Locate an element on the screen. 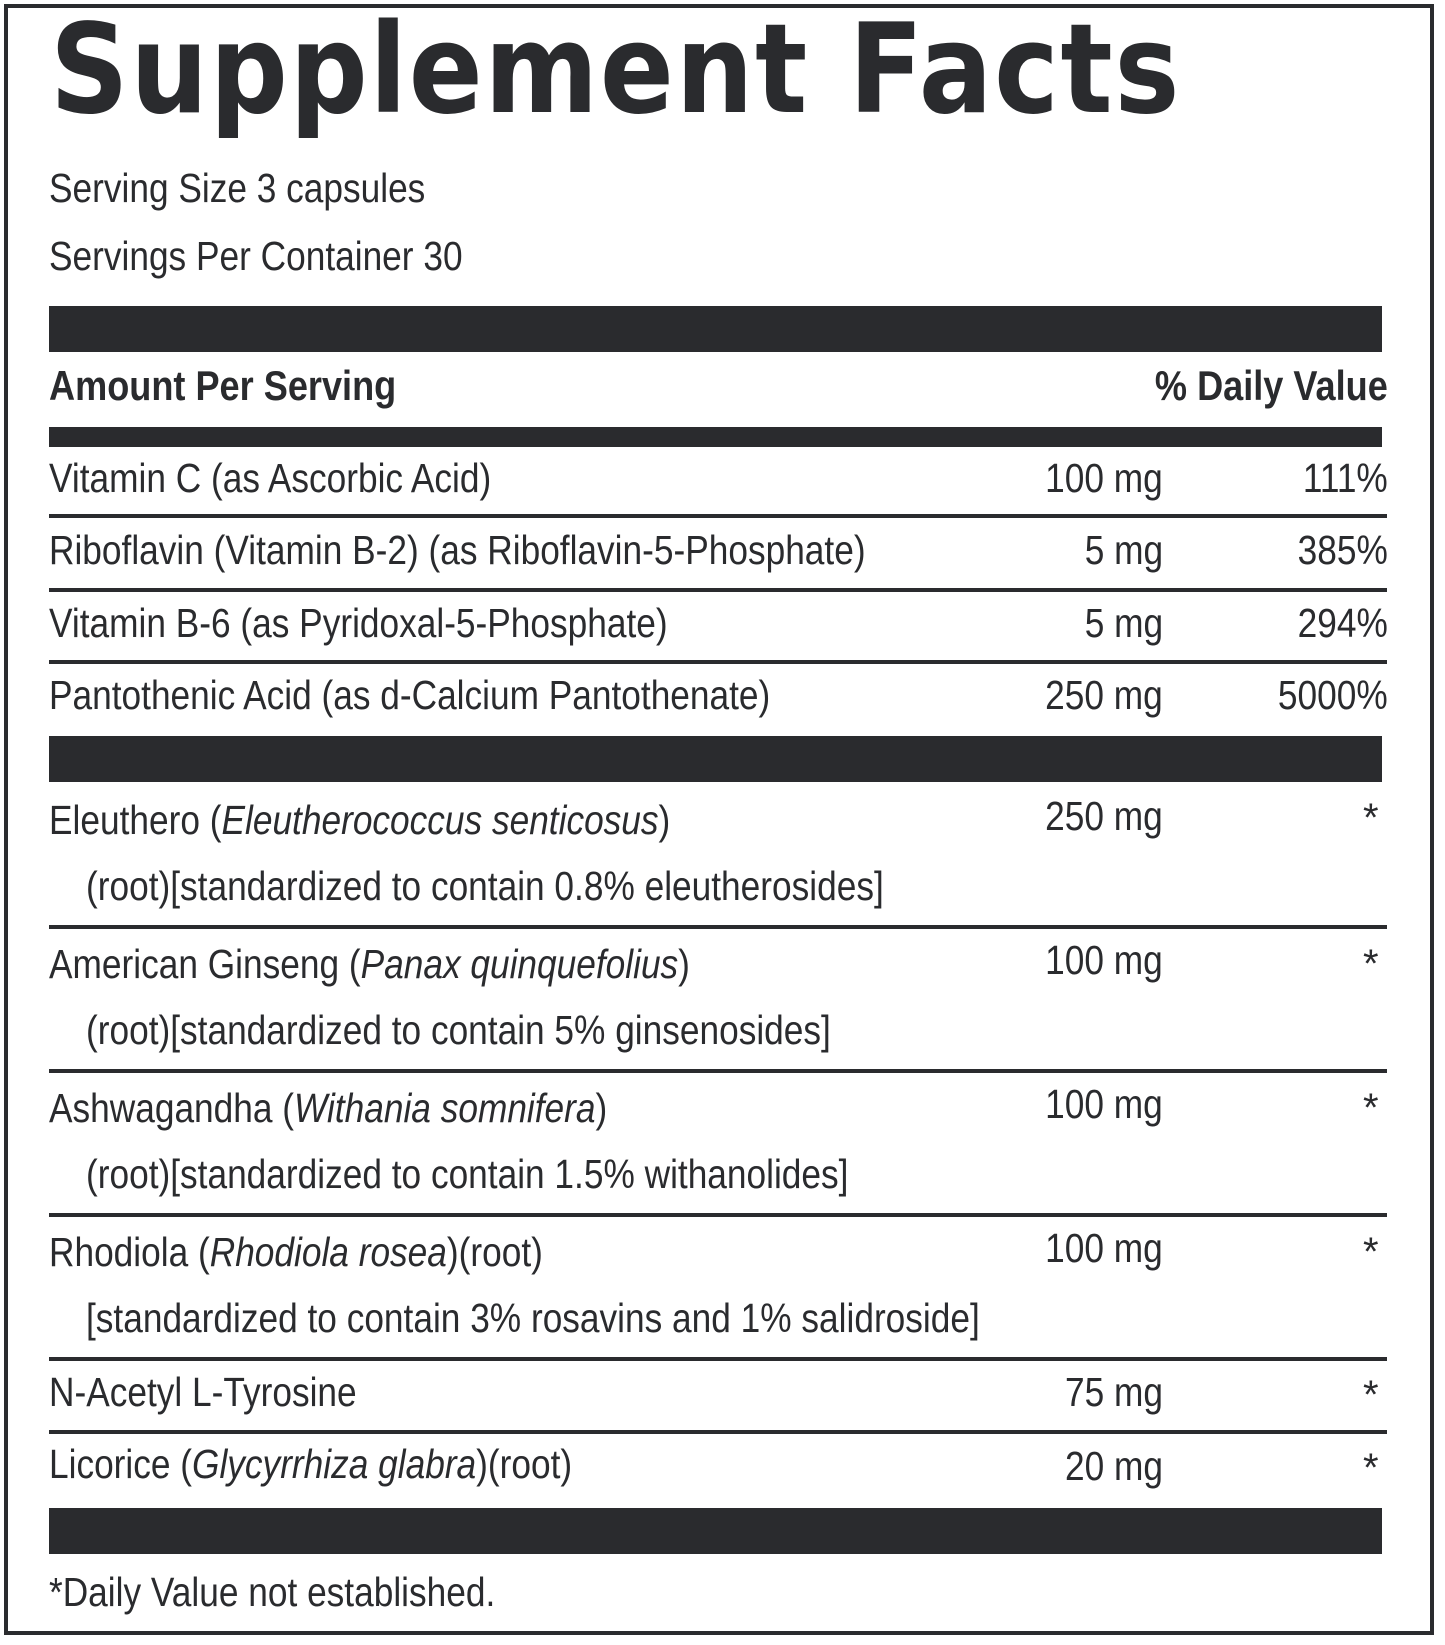  ashwagandha-dv: * is located at coordinates (1371, 1108).